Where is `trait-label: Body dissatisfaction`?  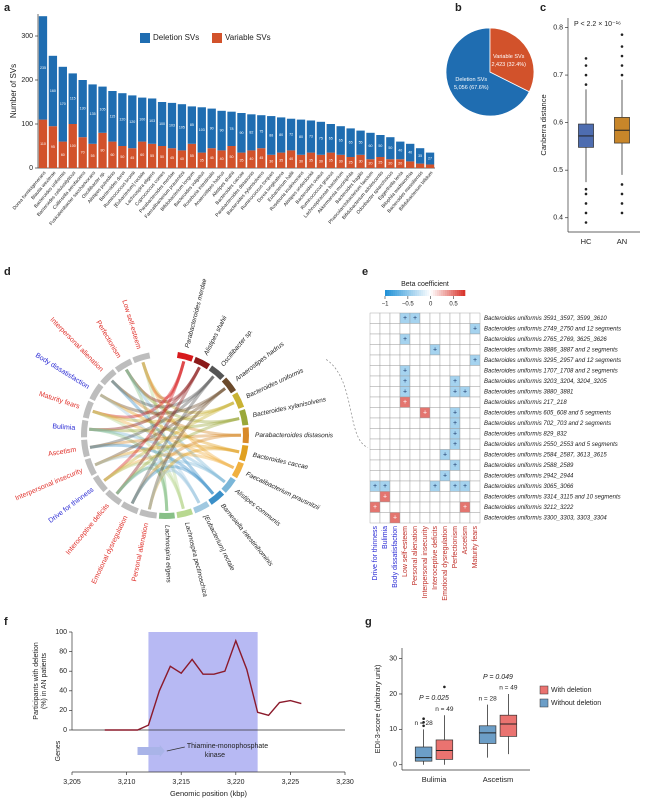 trait-label: Body dissatisfaction is located at coordinates (62, 371).